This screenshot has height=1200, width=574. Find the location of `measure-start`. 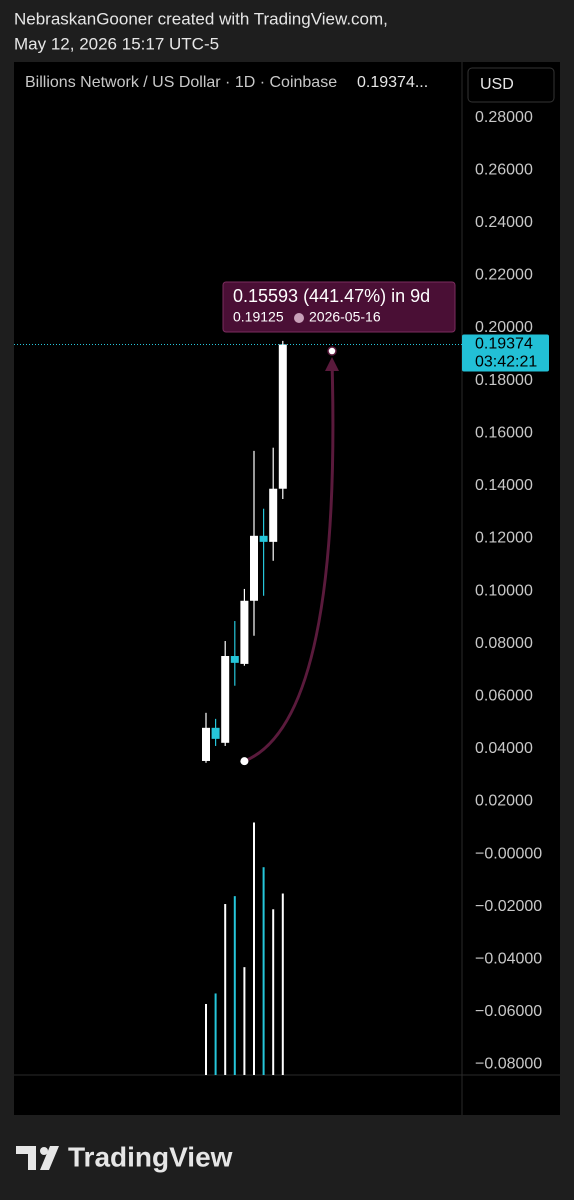

measure-start is located at coordinates (244, 761).